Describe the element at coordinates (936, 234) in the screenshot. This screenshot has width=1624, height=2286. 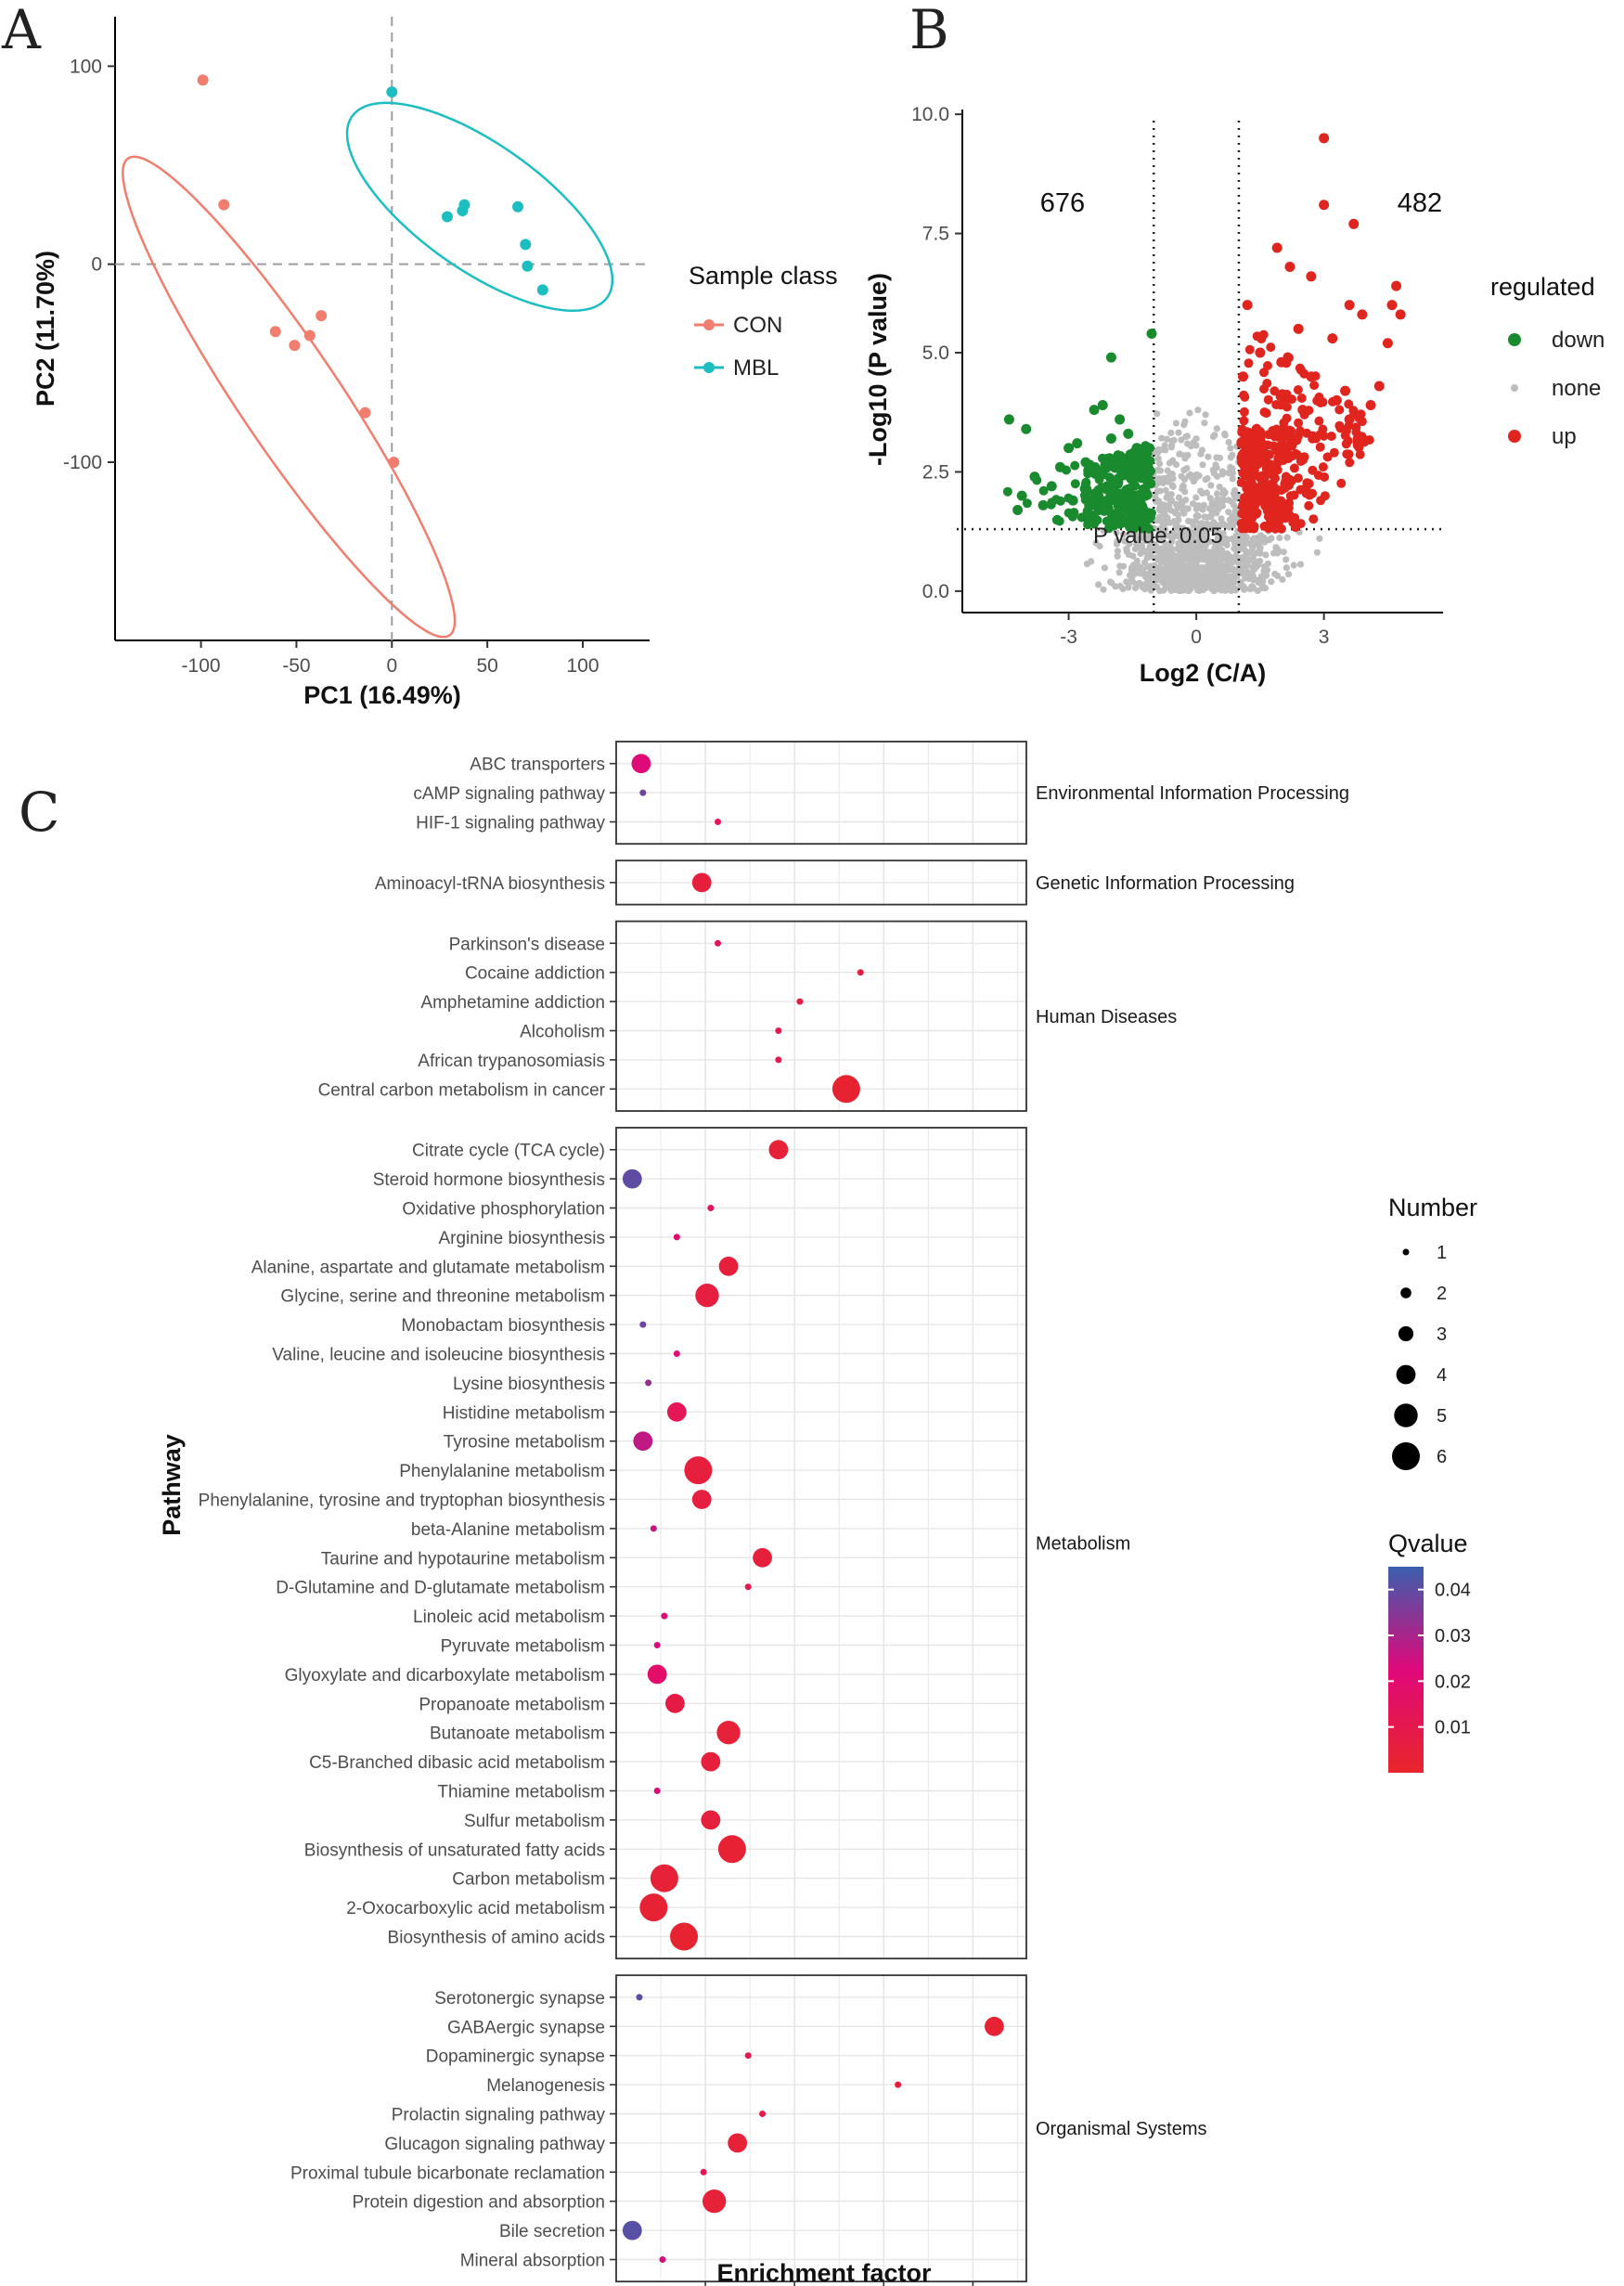
I see `volcano-y-tick-label: 7.5` at that location.